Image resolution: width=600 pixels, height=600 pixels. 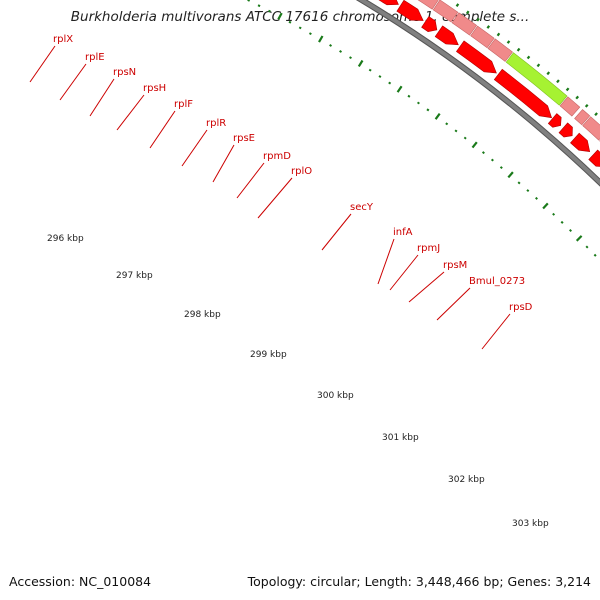 I want to click on outer-gene-b0, so click(x=570, y=106).